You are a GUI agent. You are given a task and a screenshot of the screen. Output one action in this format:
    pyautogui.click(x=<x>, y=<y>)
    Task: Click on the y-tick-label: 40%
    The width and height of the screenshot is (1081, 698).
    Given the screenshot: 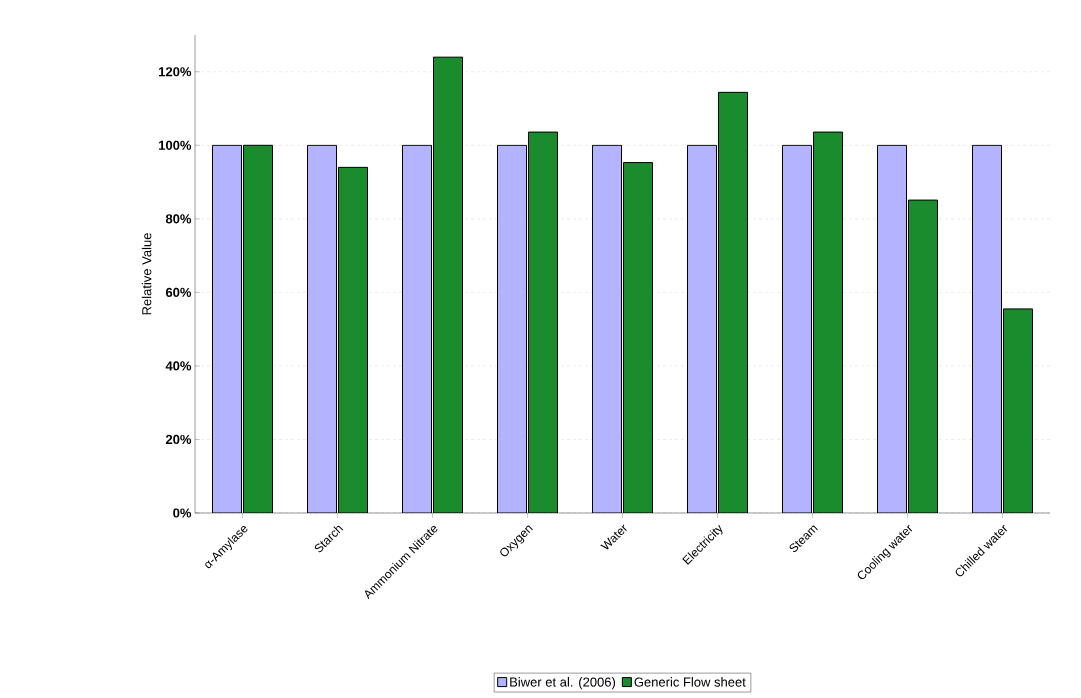 What is the action you would take?
    pyautogui.click(x=178, y=366)
    